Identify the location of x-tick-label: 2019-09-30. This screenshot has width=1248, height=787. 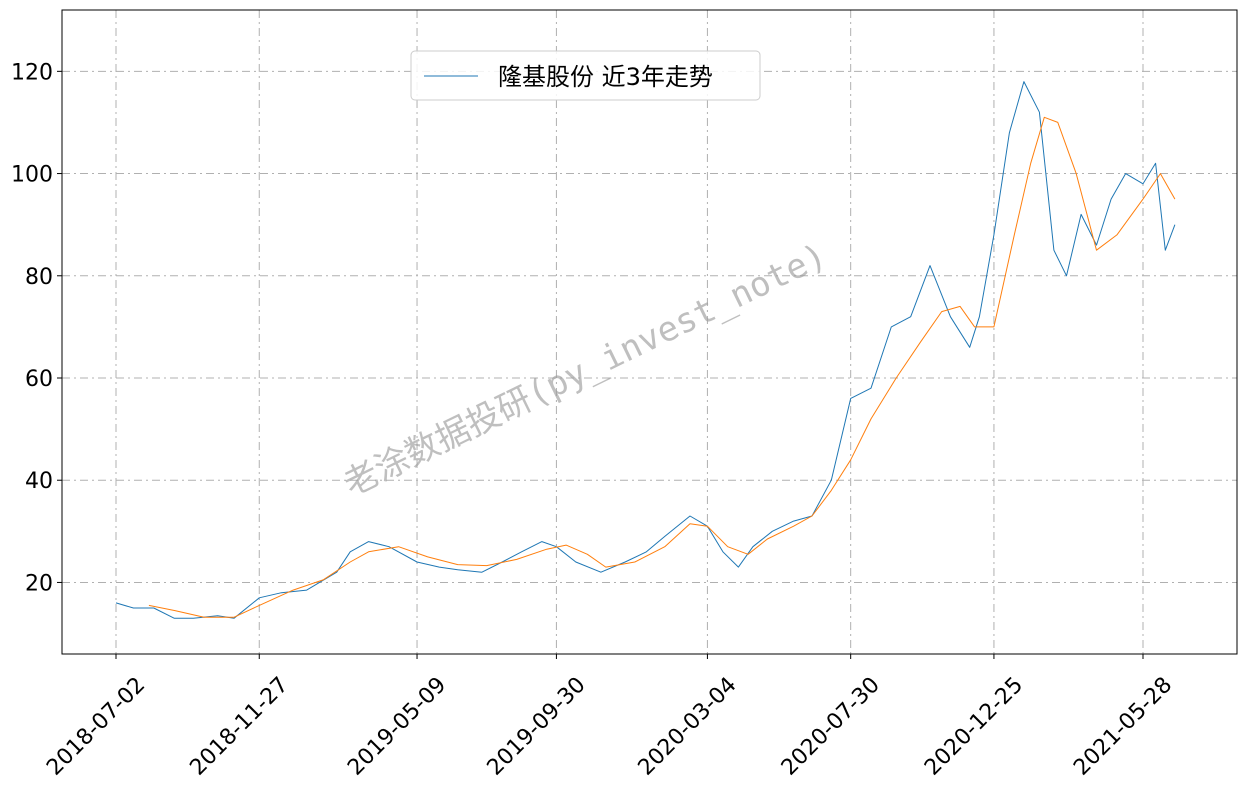
(537, 727).